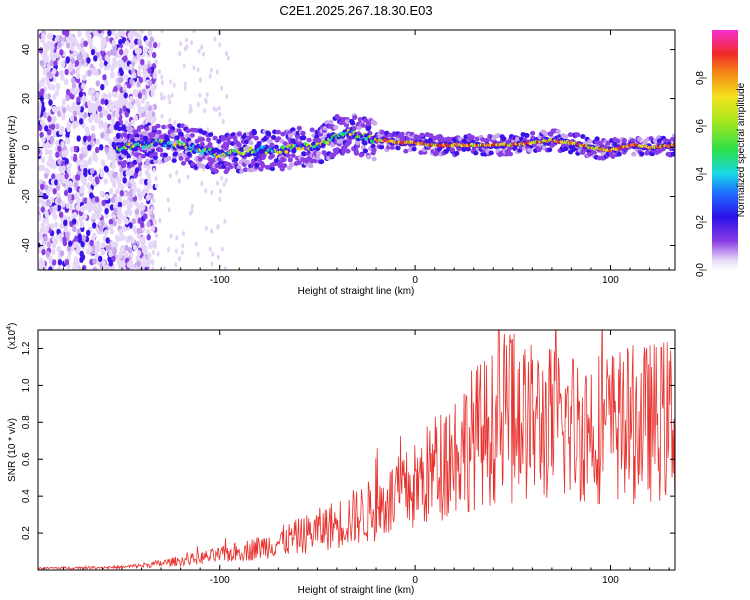 This screenshot has height=600, width=750. What do you see at coordinates (26, 50) in the screenshot?
I see `spectrogram-y-tick-label: 40` at bounding box center [26, 50].